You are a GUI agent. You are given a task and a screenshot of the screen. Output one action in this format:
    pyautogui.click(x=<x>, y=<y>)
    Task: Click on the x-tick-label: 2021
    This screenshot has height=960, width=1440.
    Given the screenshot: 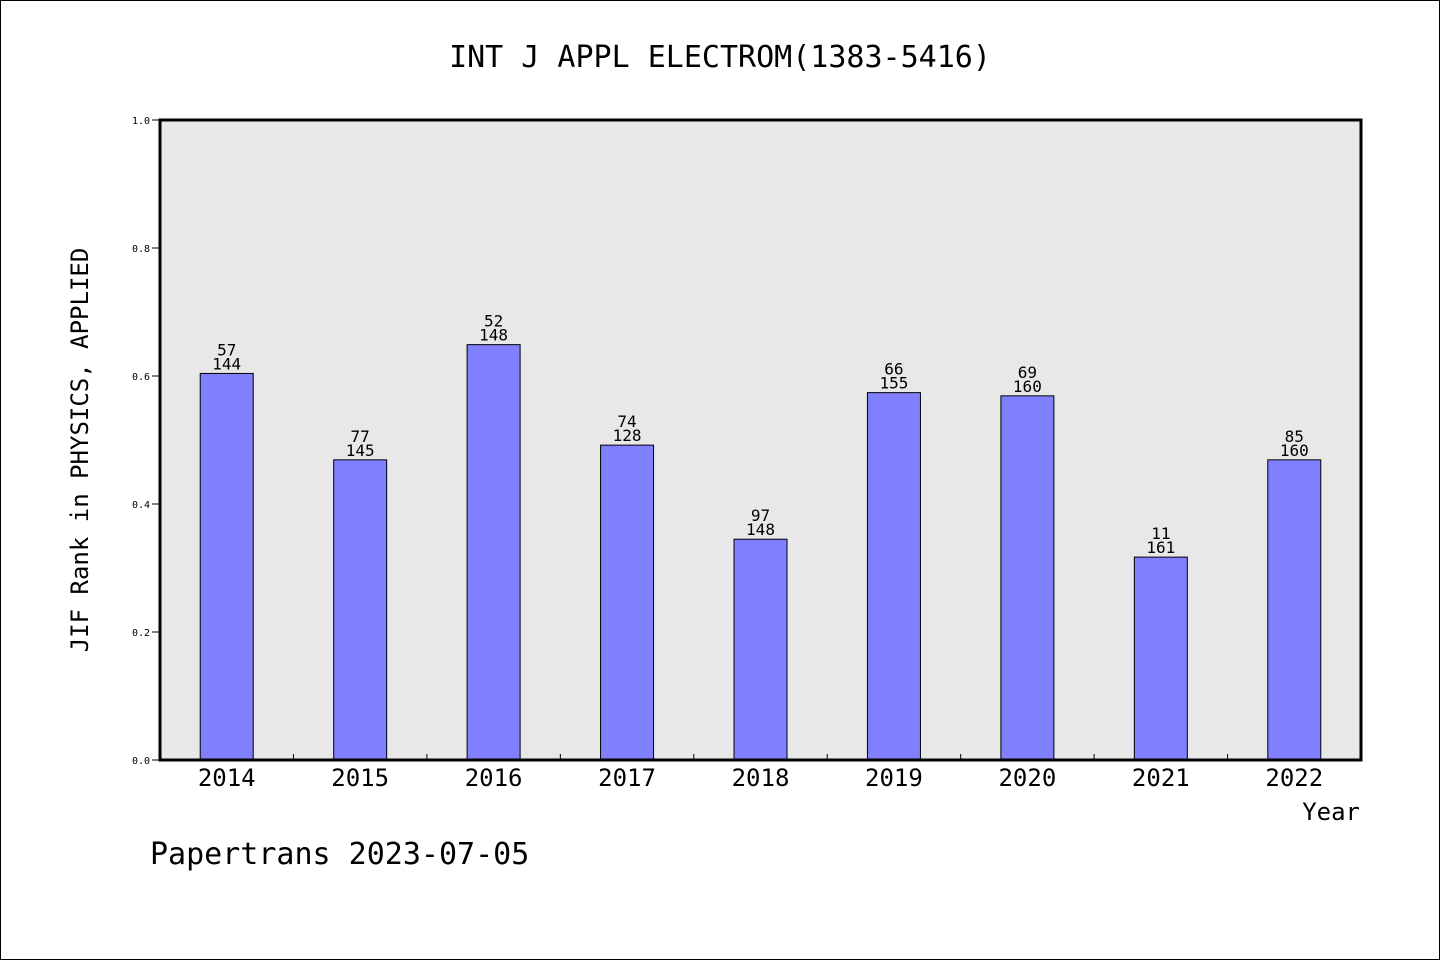 What is the action you would take?
    pyautogui.click(x=1161, y=778)
    